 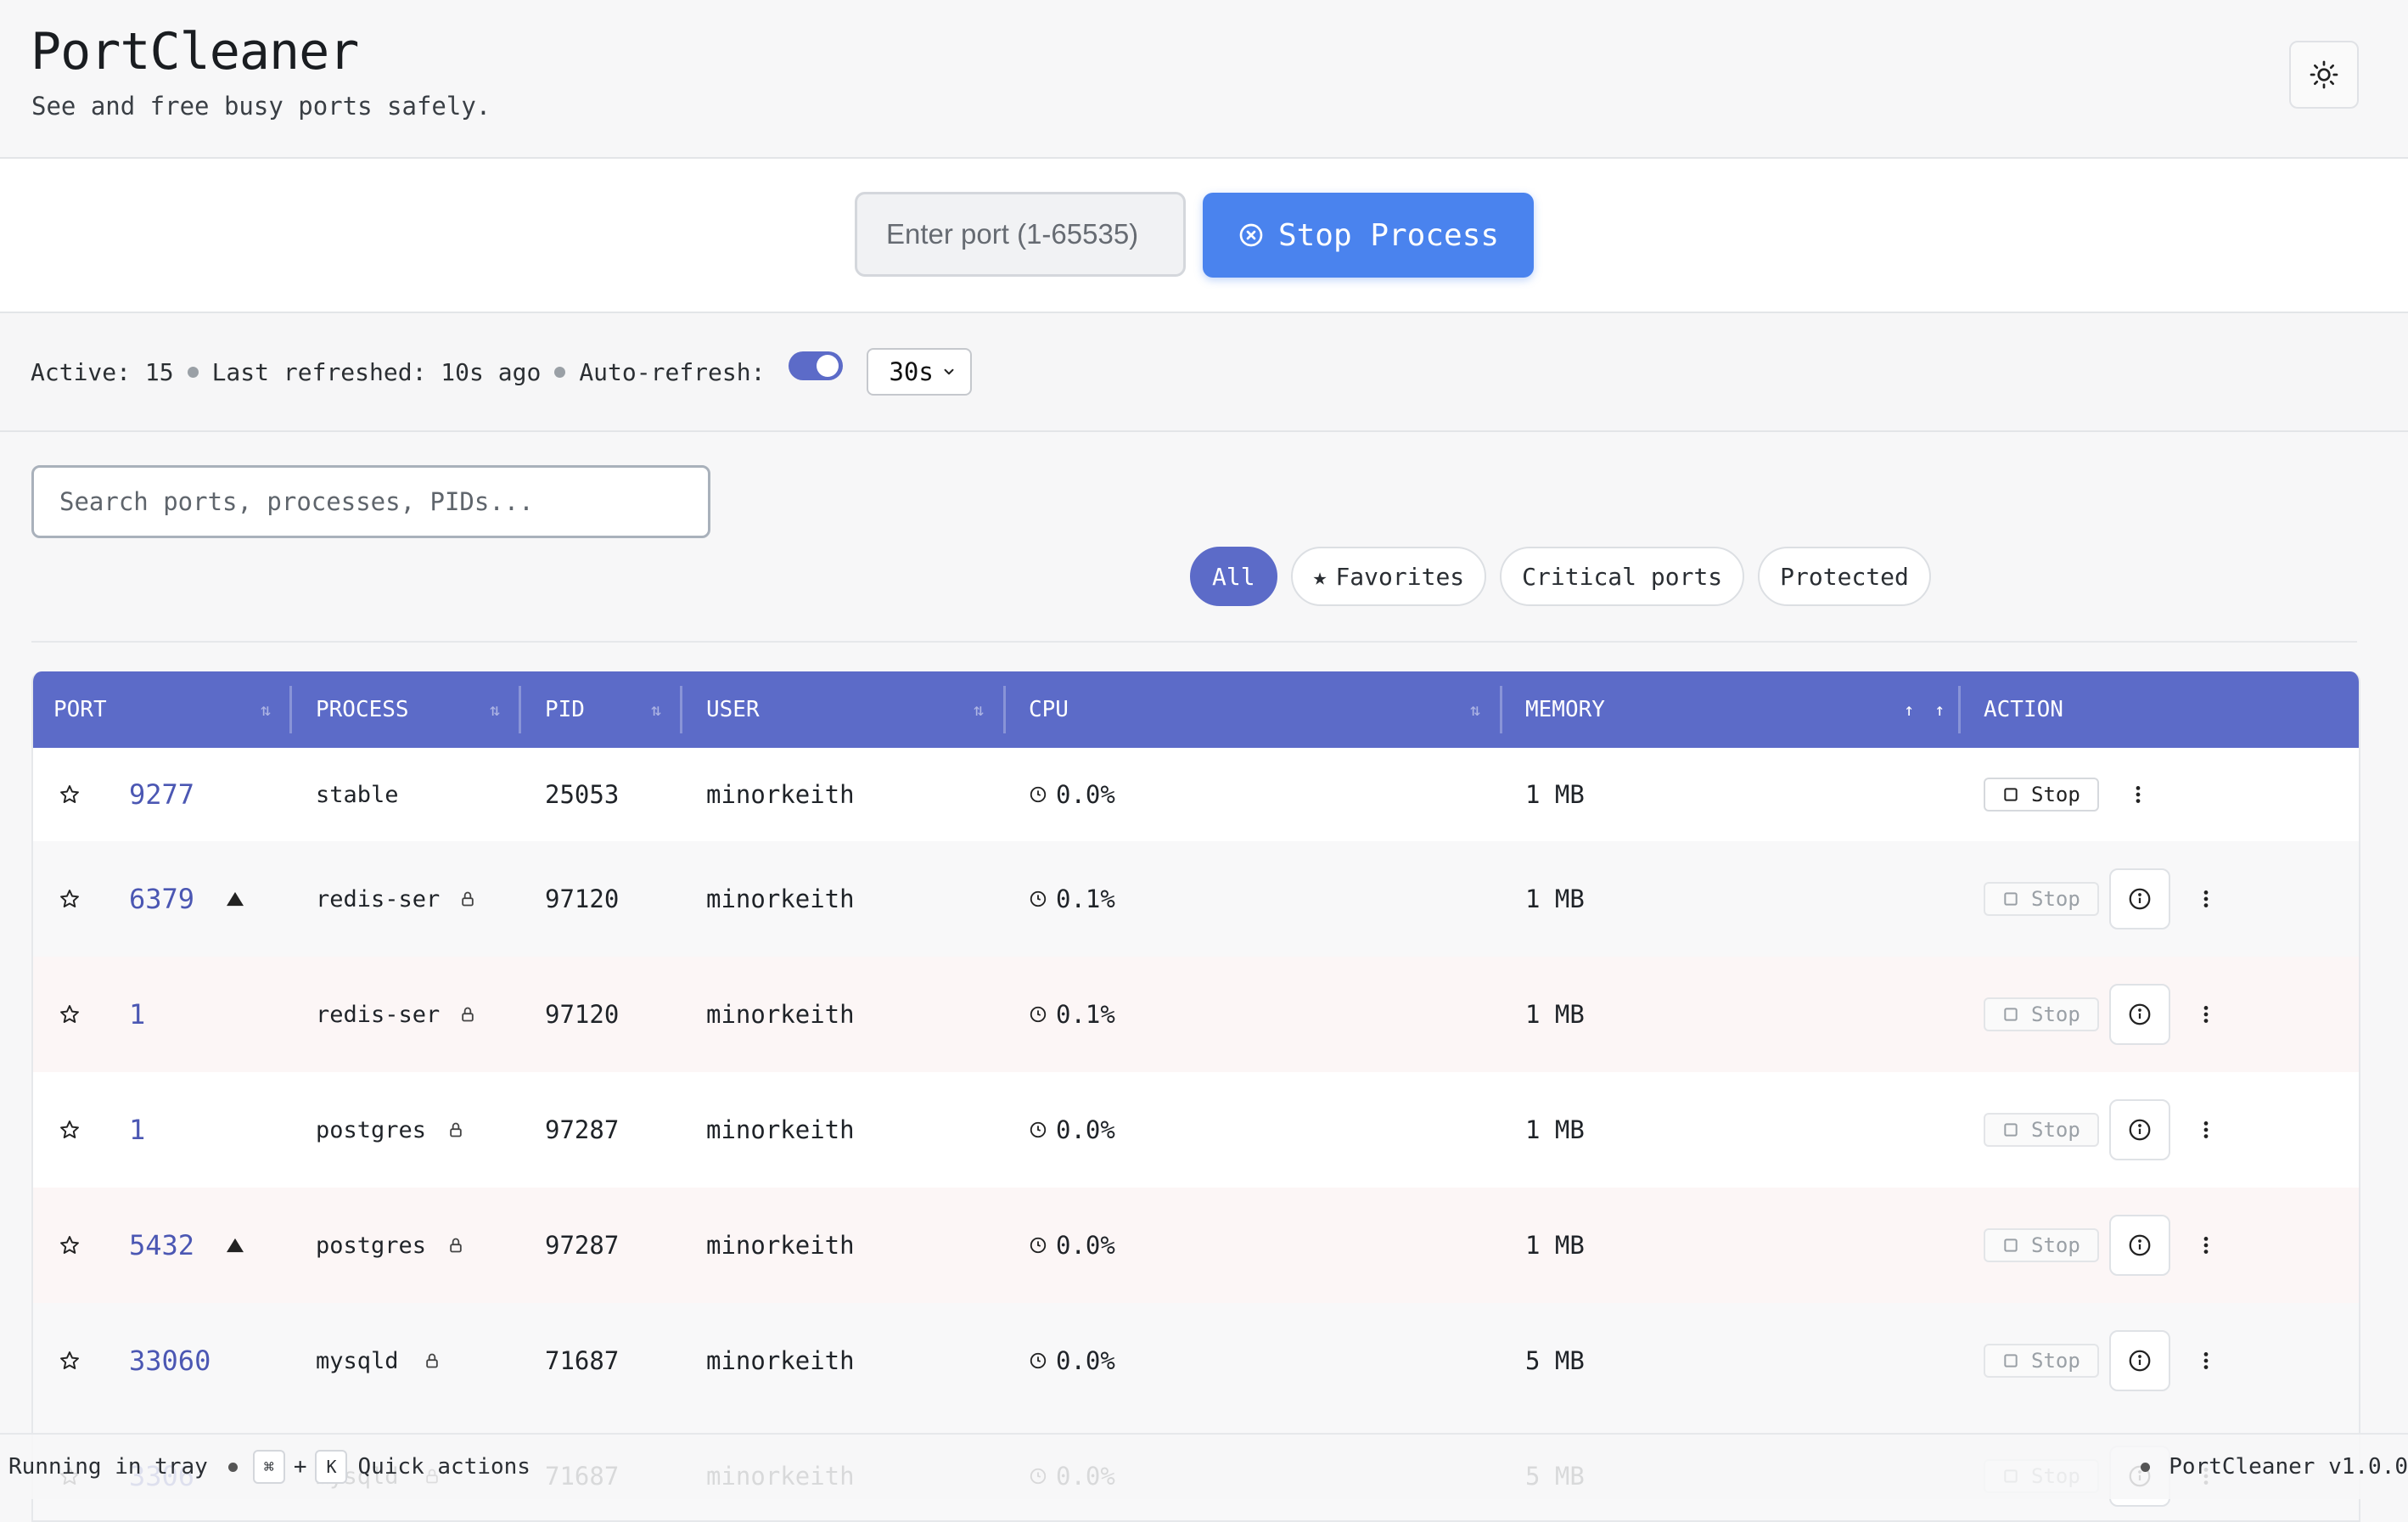 What do you see at coordinates (357, 1360) in the screenshot?
I see `process-name: mysqld` at bounding box center [357, 1360].